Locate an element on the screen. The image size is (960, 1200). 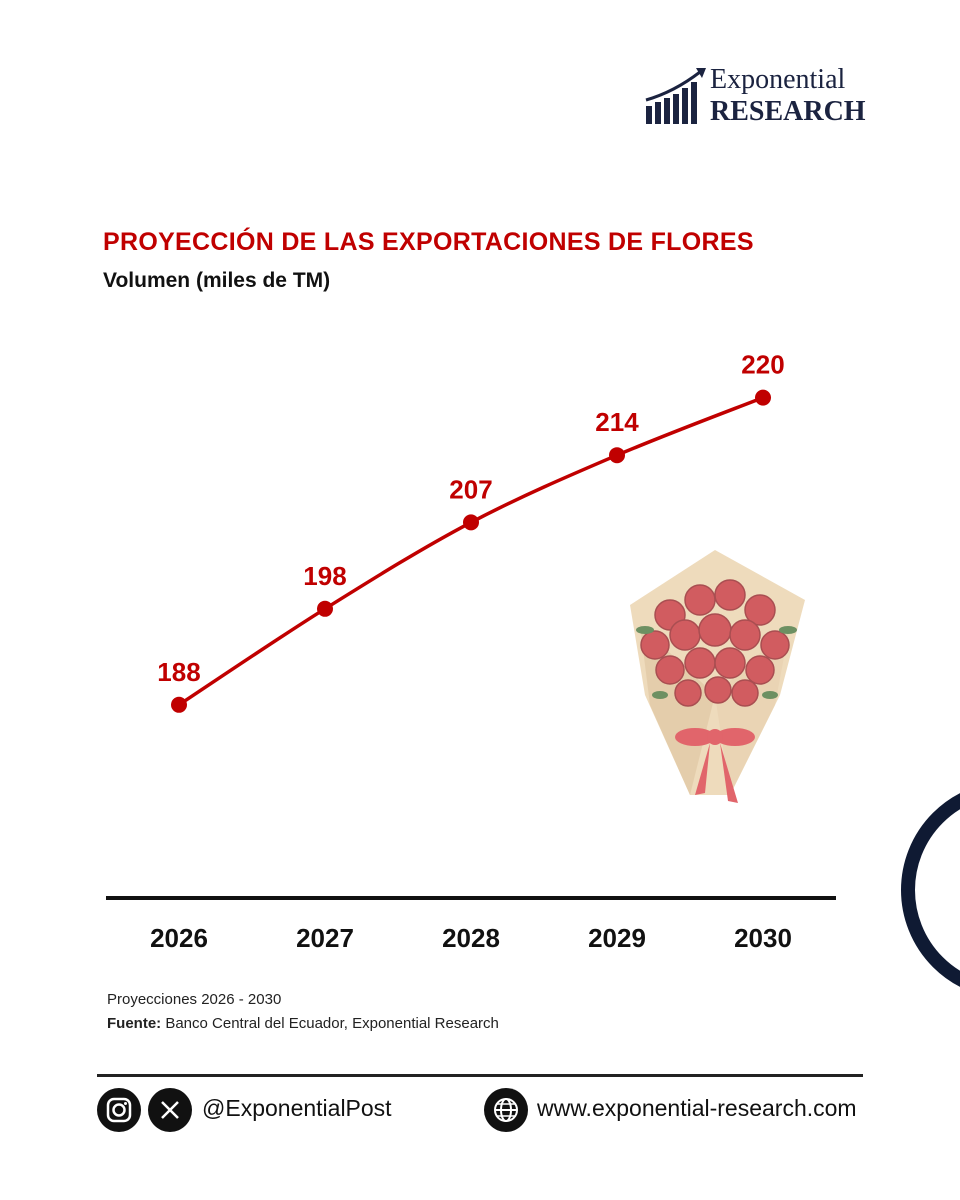
instagram-icon is located at coordinates (119, 1110).